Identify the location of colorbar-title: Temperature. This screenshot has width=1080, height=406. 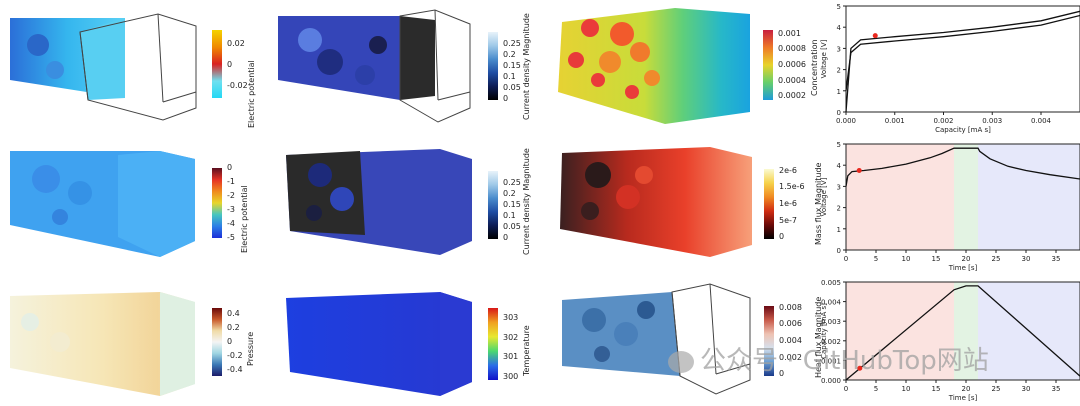
(526, 350).